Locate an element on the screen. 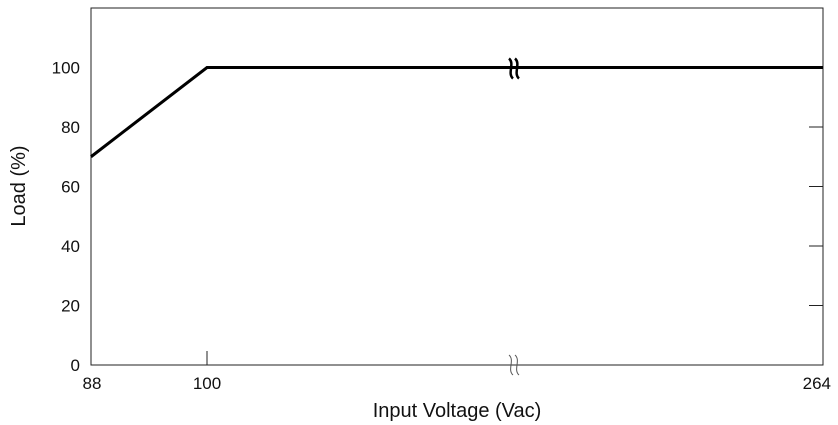  x-tick-label: 88 is located at coordinates (92, 383).